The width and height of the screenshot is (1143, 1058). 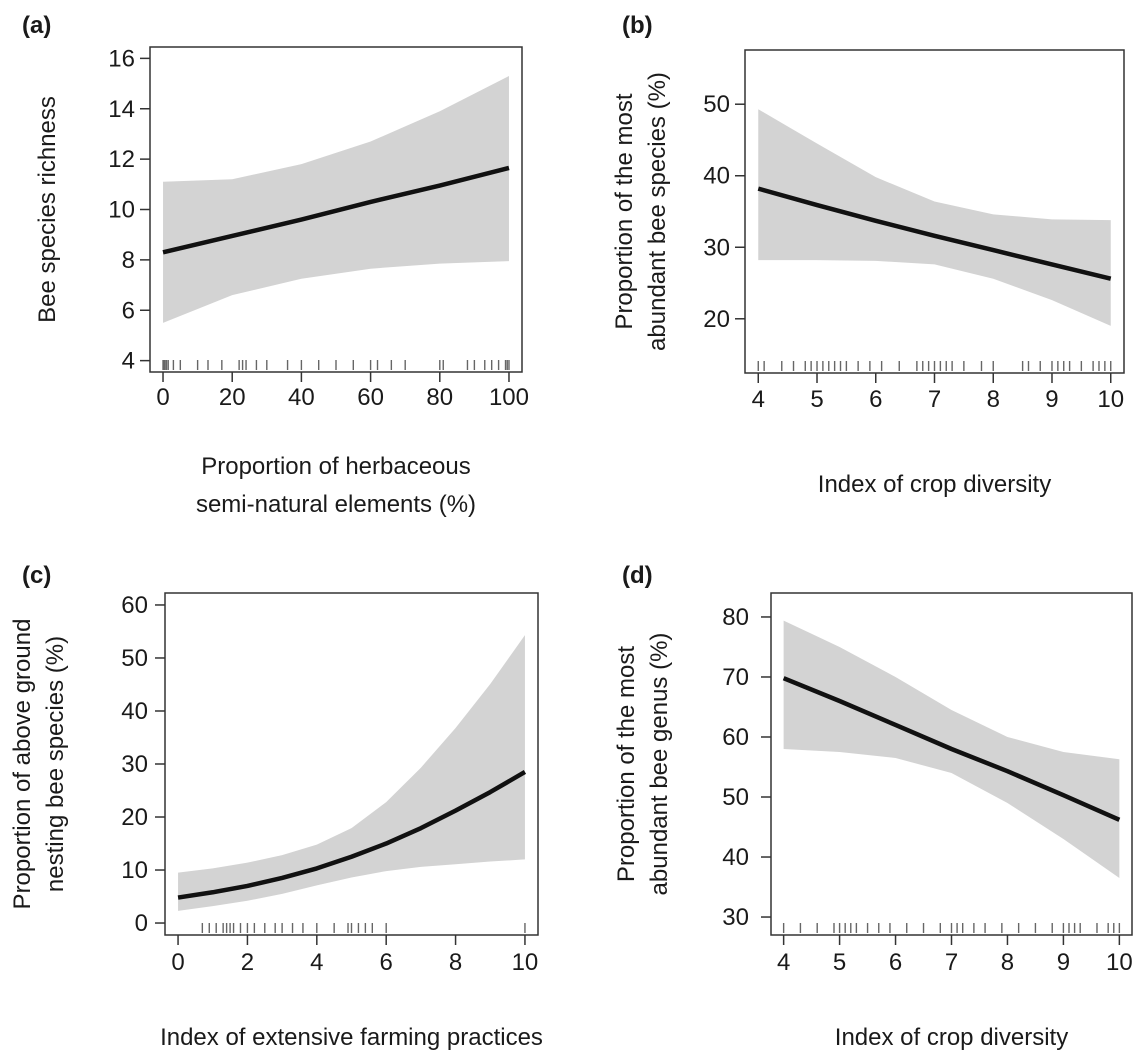 What do you see at coordinates (55, 764) in the screenshot?
I see `y-axis-label: nesting bee species (%)` at bounding box center [55, 764].